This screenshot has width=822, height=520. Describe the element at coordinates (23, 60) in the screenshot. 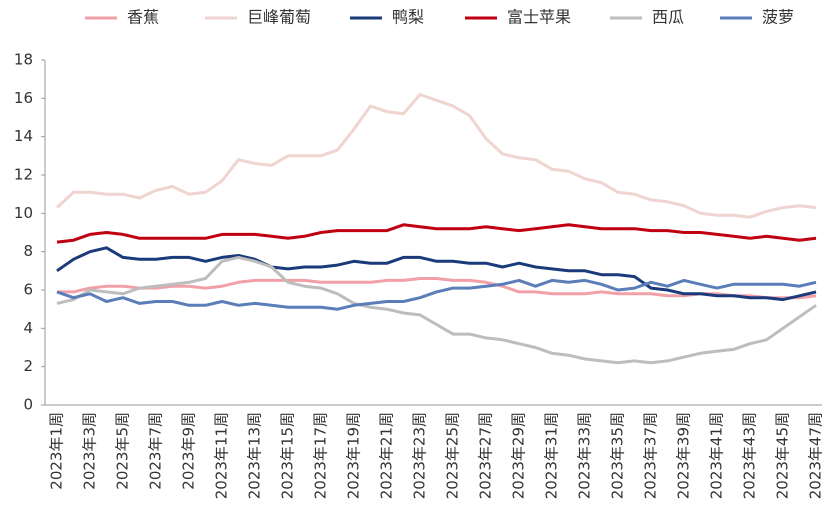

I see `y-tick-label: 18` at that location.